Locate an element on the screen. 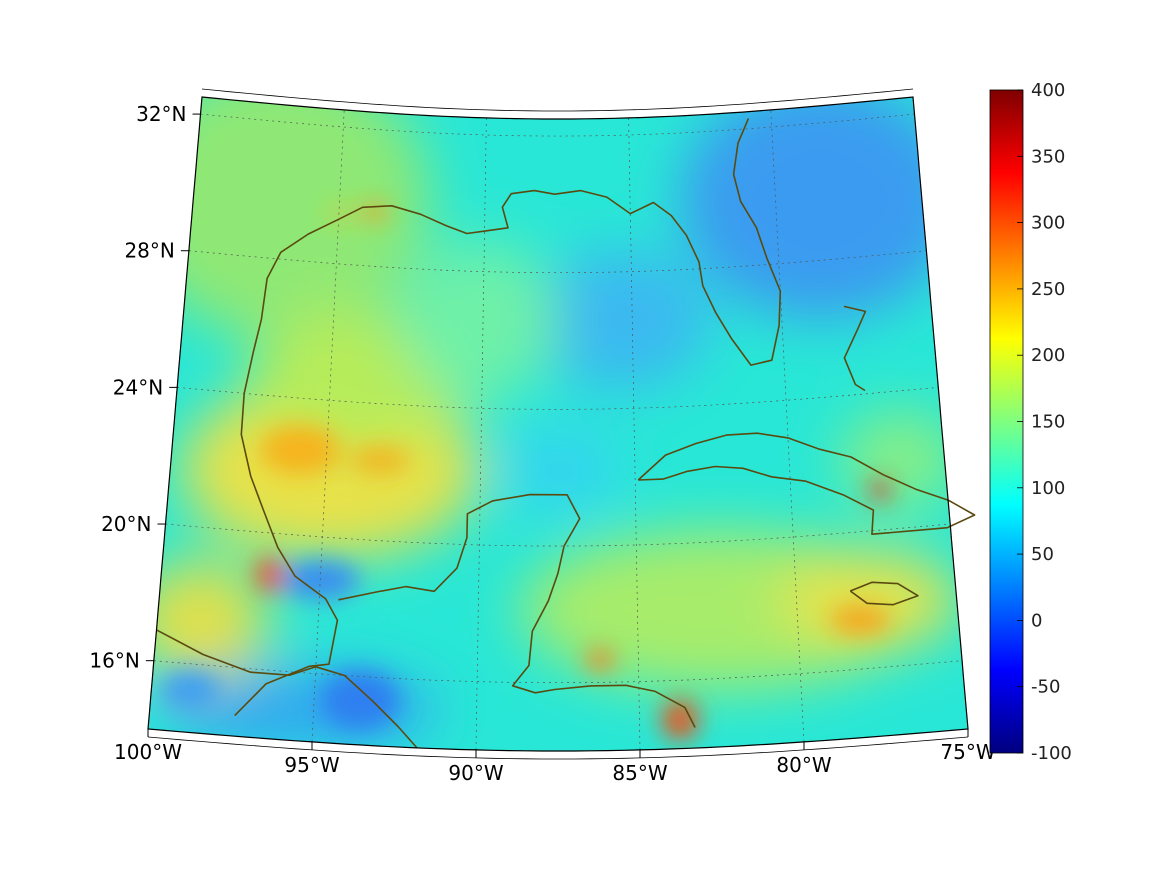 The width and height of the screenshot is (1167, 875). latitude-label: 20°N is located at coordinates (126, 524).